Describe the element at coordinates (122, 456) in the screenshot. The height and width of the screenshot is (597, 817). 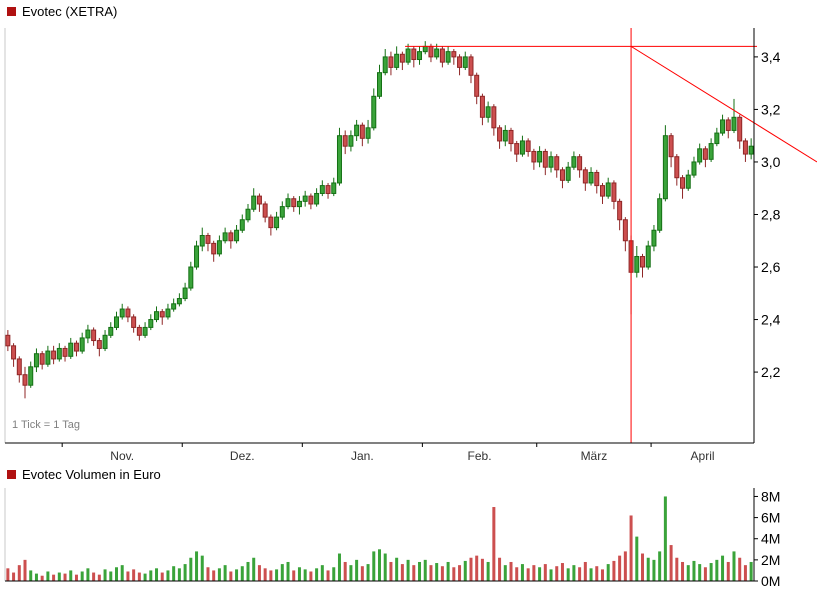
I see `month-label: Nov.` at that location.